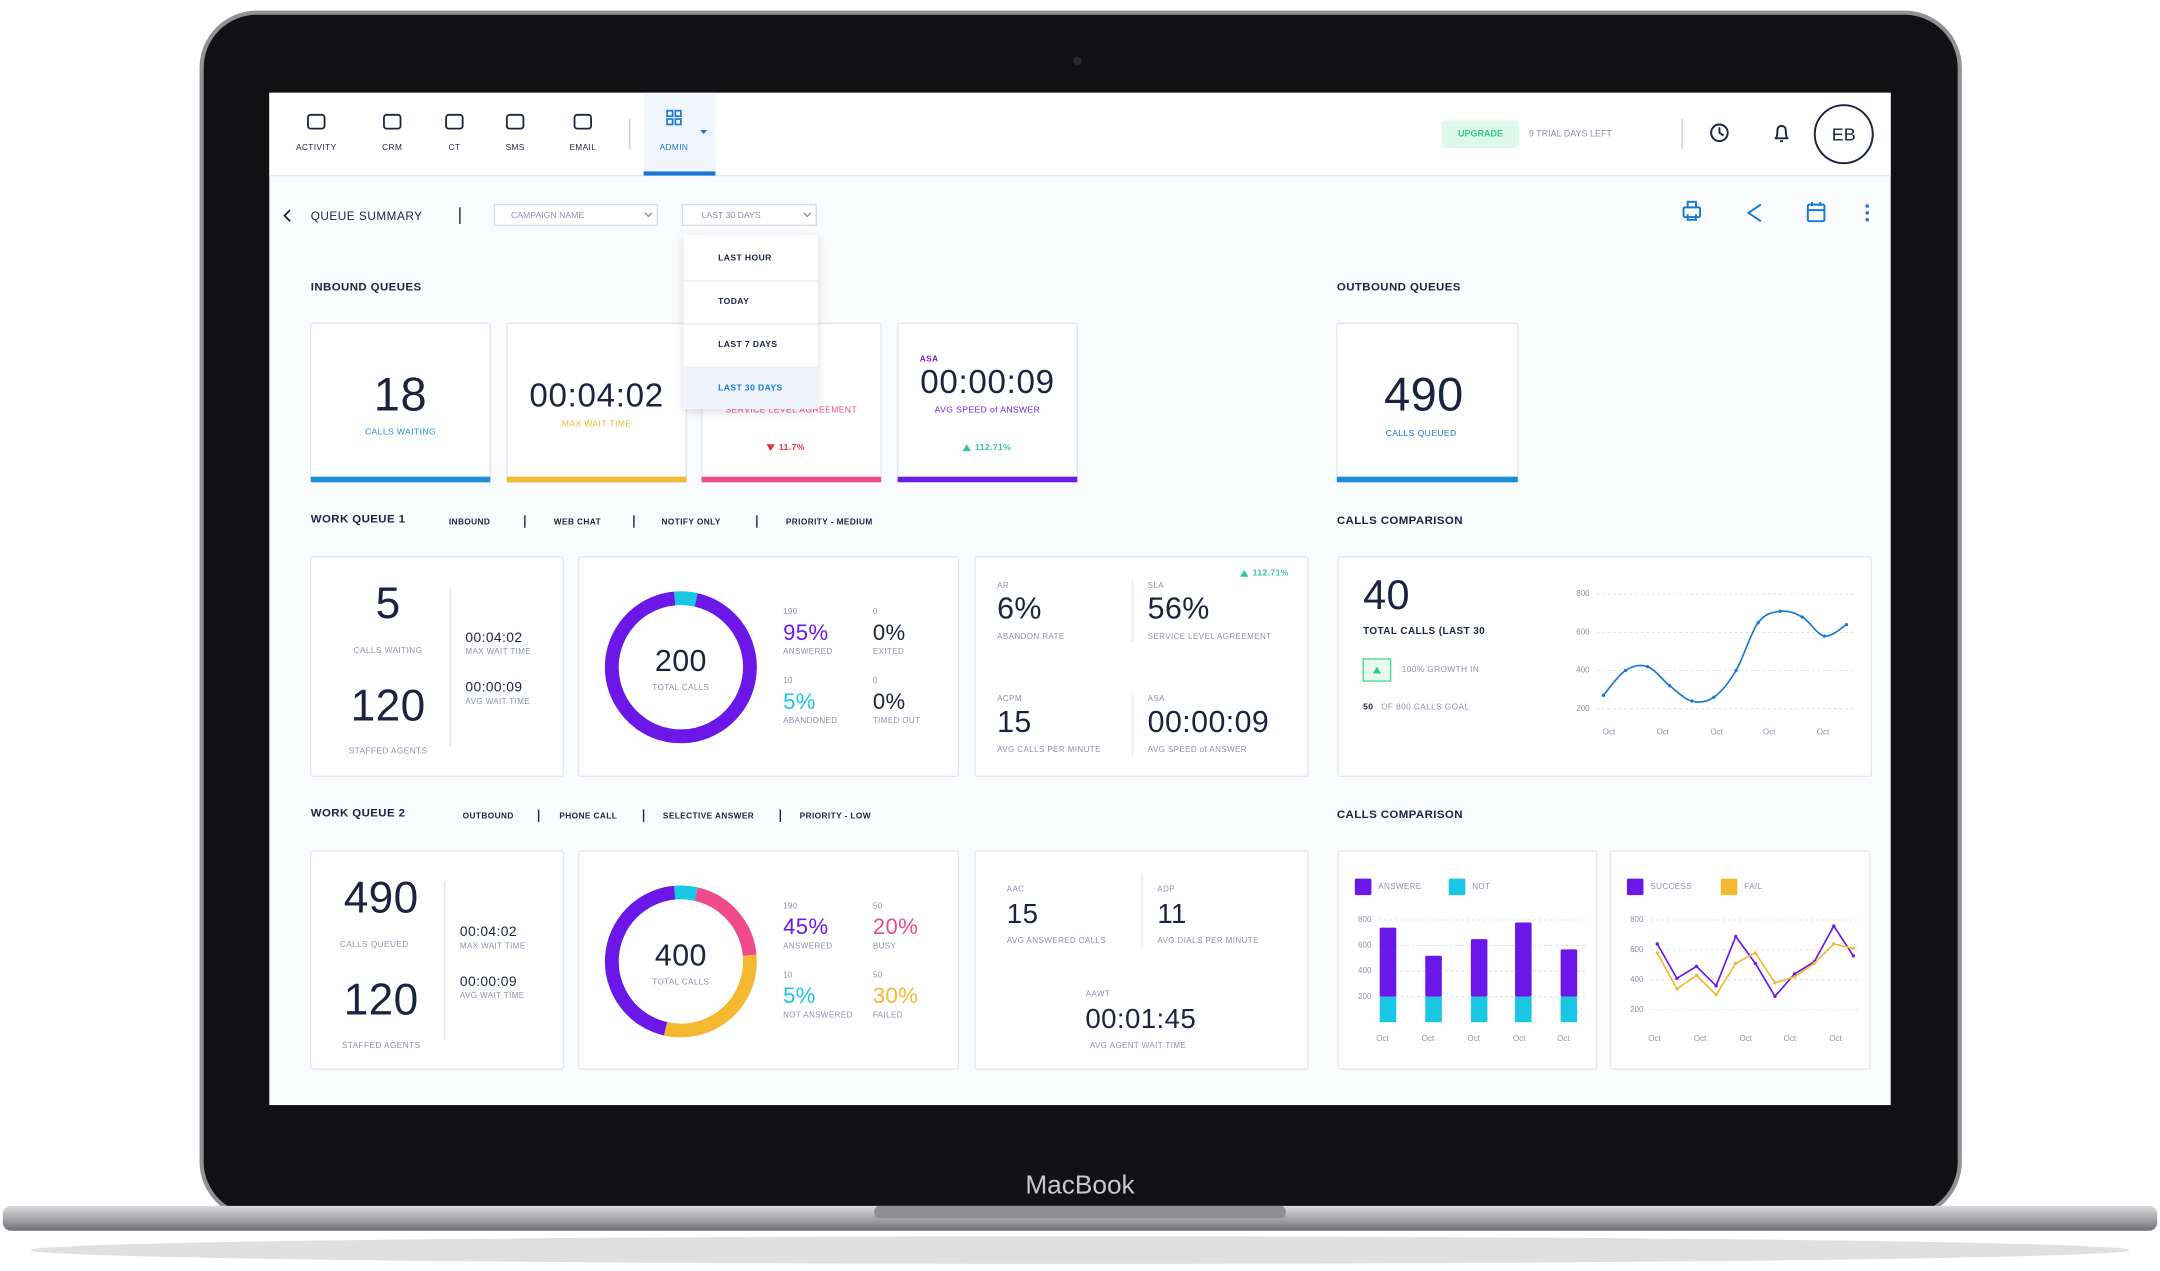 The image size is (2160, 1271). I want to click on stat-label: BUSY, so click(885, 945).